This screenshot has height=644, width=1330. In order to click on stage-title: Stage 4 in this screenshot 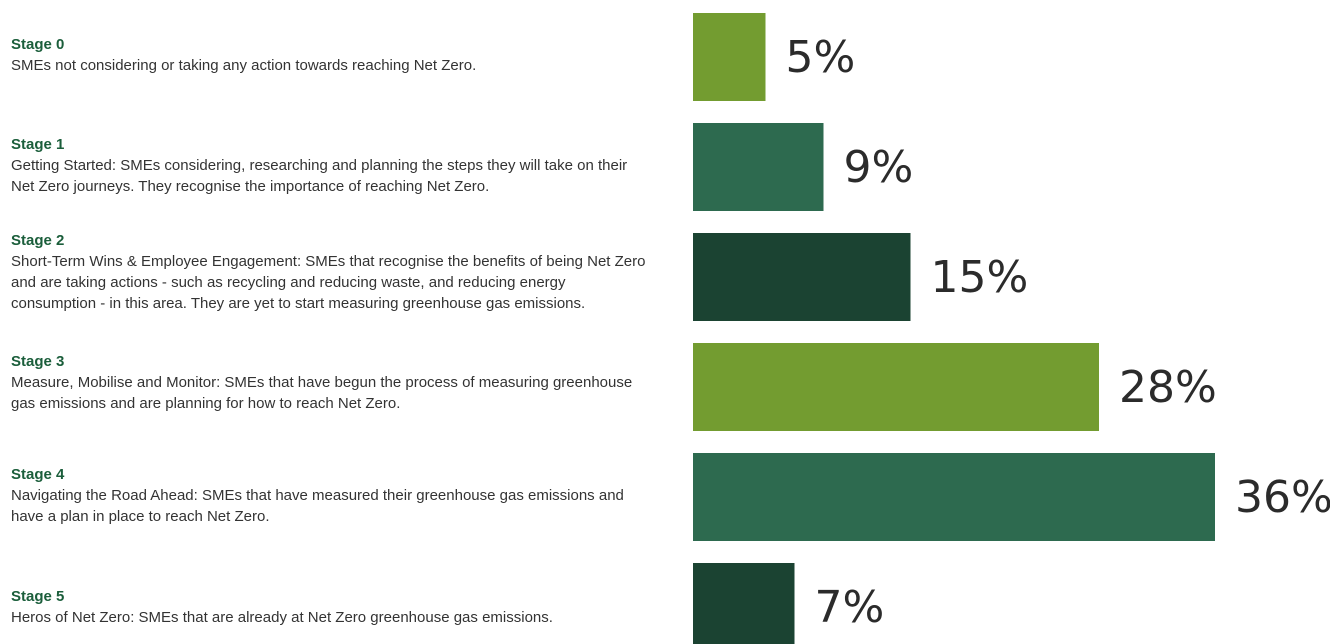, I will do `click(38, 474)`.